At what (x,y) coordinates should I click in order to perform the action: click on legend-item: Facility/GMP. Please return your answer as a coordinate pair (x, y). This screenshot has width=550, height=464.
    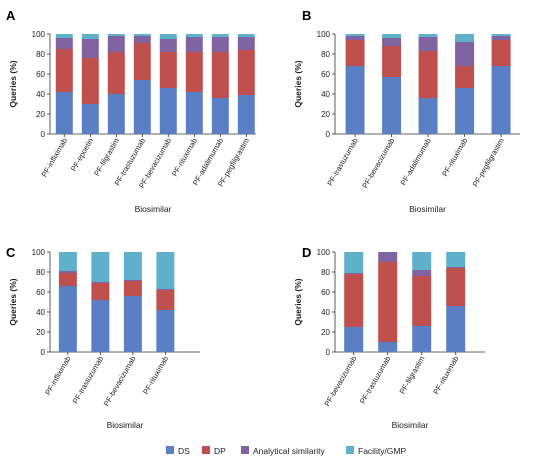
    Looking at the image, I should click on (376, 451).